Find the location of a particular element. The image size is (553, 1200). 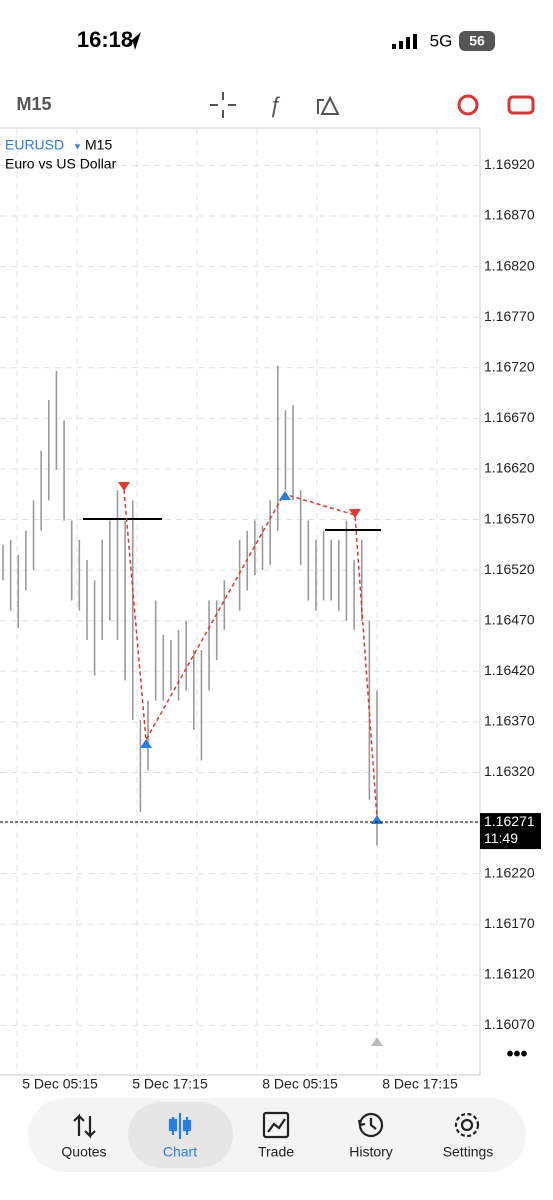

tab-label: Chart is located at coordinates (180, 1152).